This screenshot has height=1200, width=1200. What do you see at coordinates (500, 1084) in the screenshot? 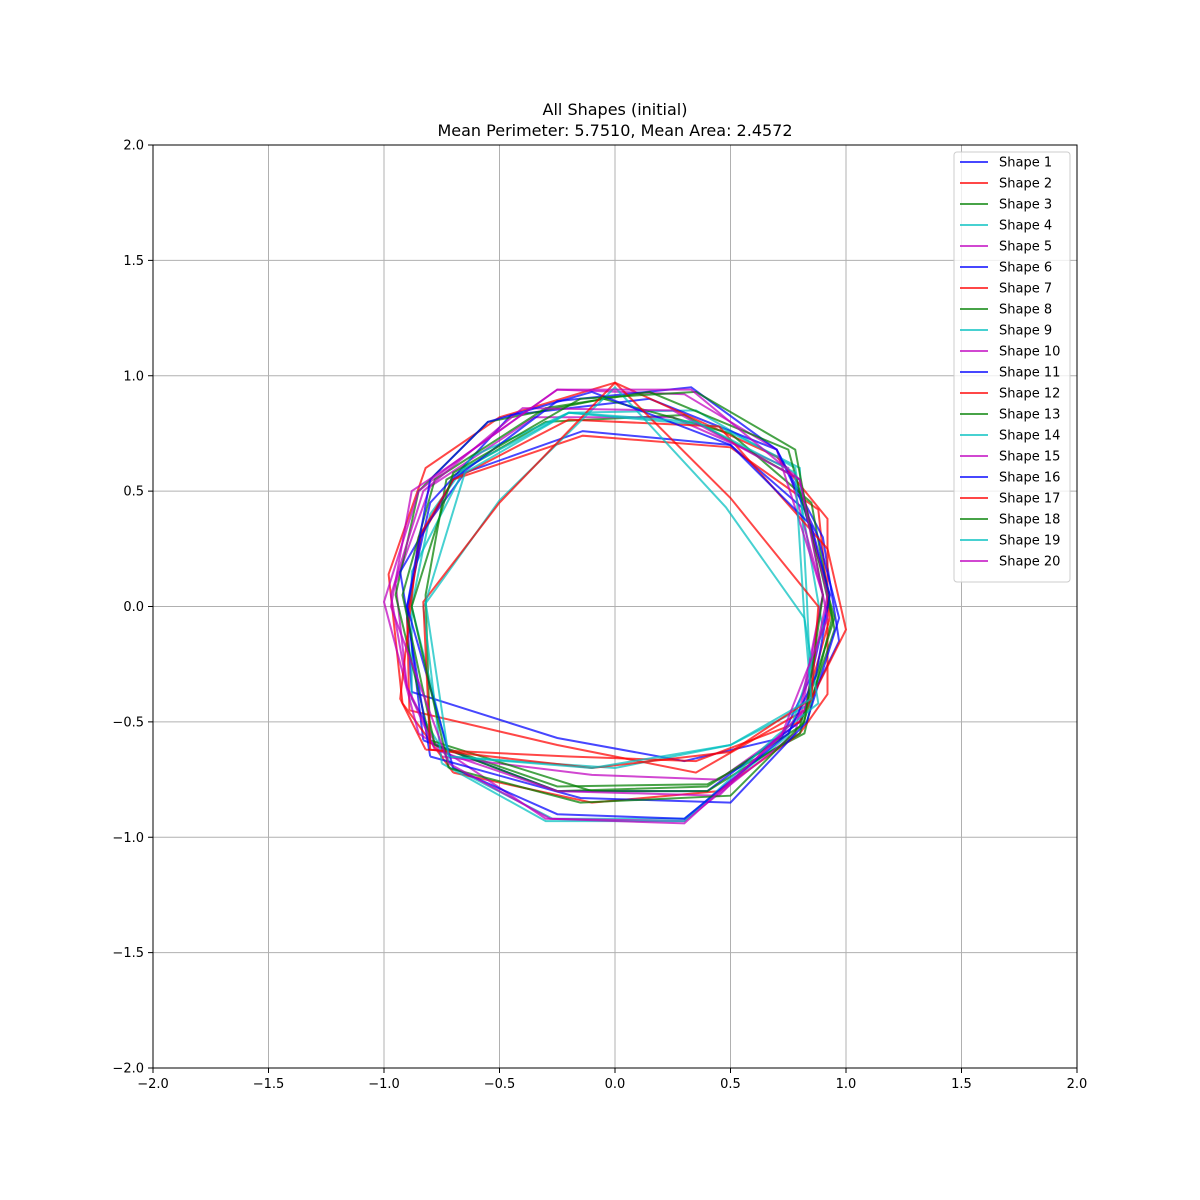
I see `x-tick-label: −0.5` at bounding box center [500, 1084].